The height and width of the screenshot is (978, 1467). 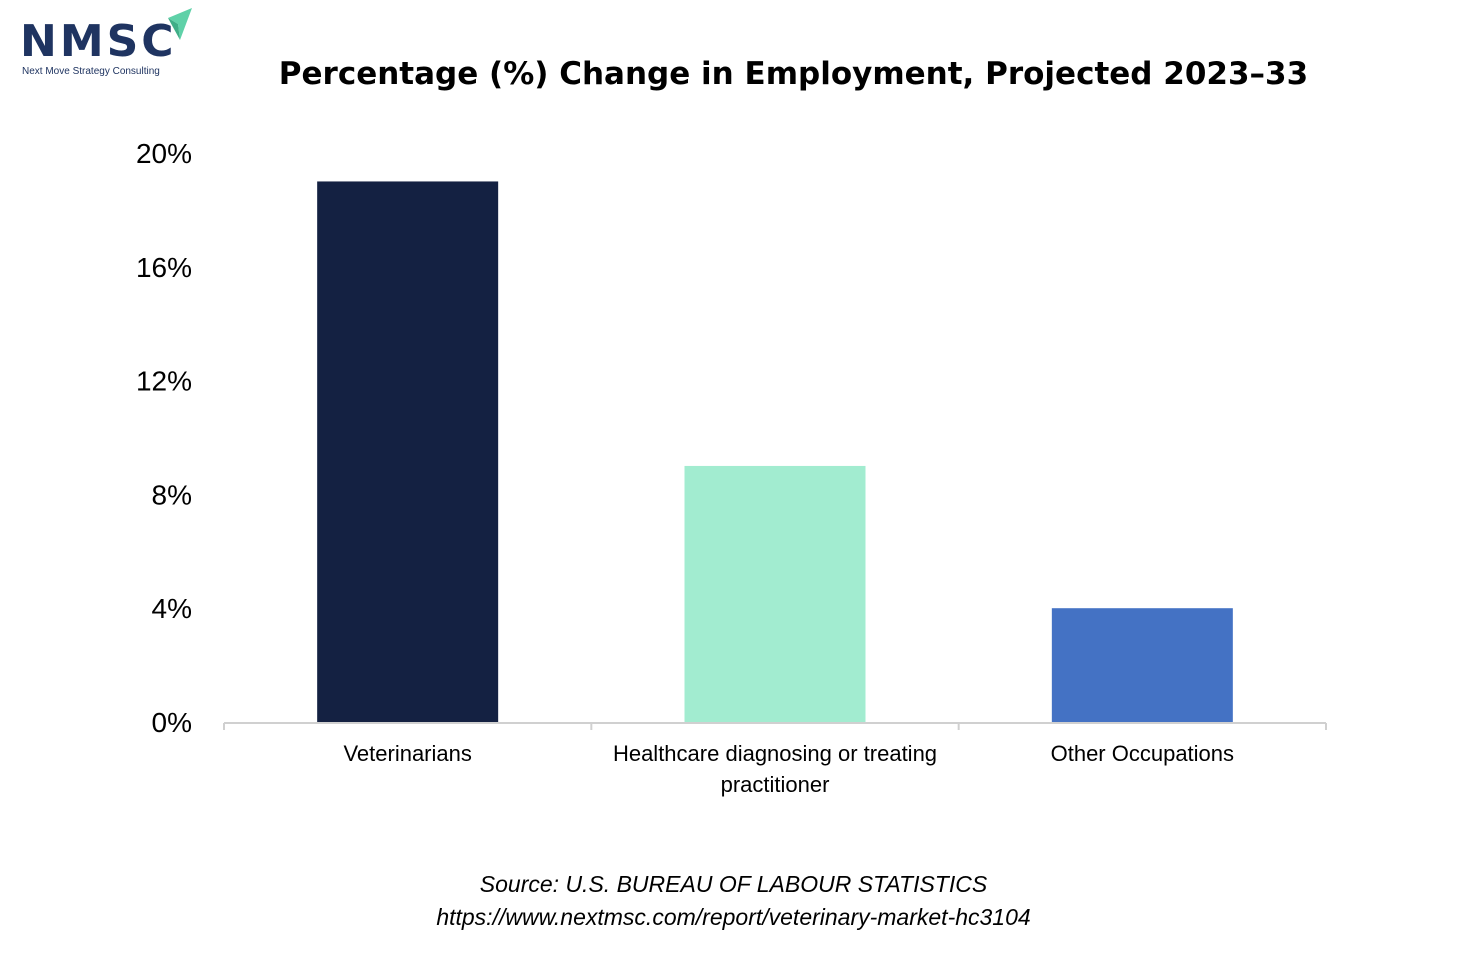 What do you see at coordinates (98, 41) in the screenshot?
I see `logo-wordmark: NMSC` at bounding box center [98, 41].